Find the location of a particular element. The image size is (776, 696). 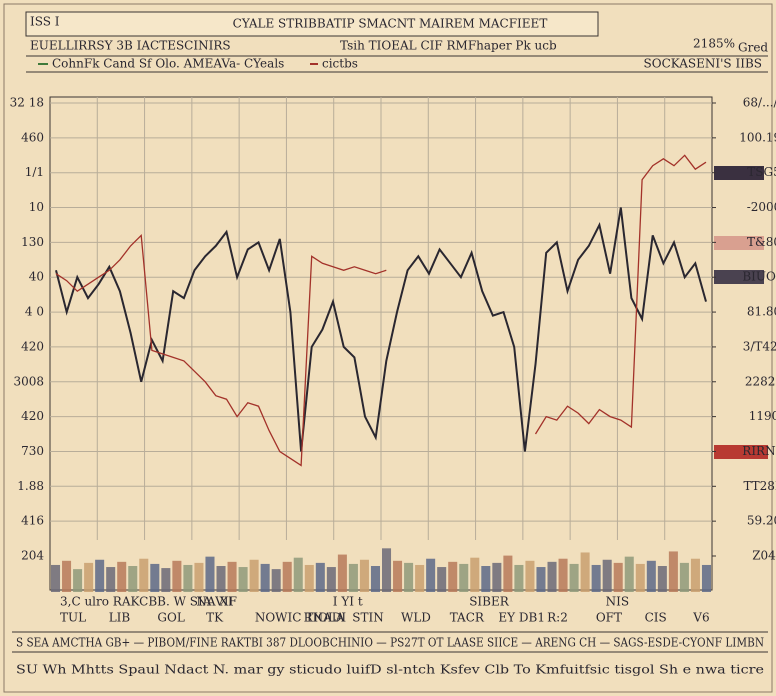

y-tick-label: 40 is located at coordinates (36, 277).